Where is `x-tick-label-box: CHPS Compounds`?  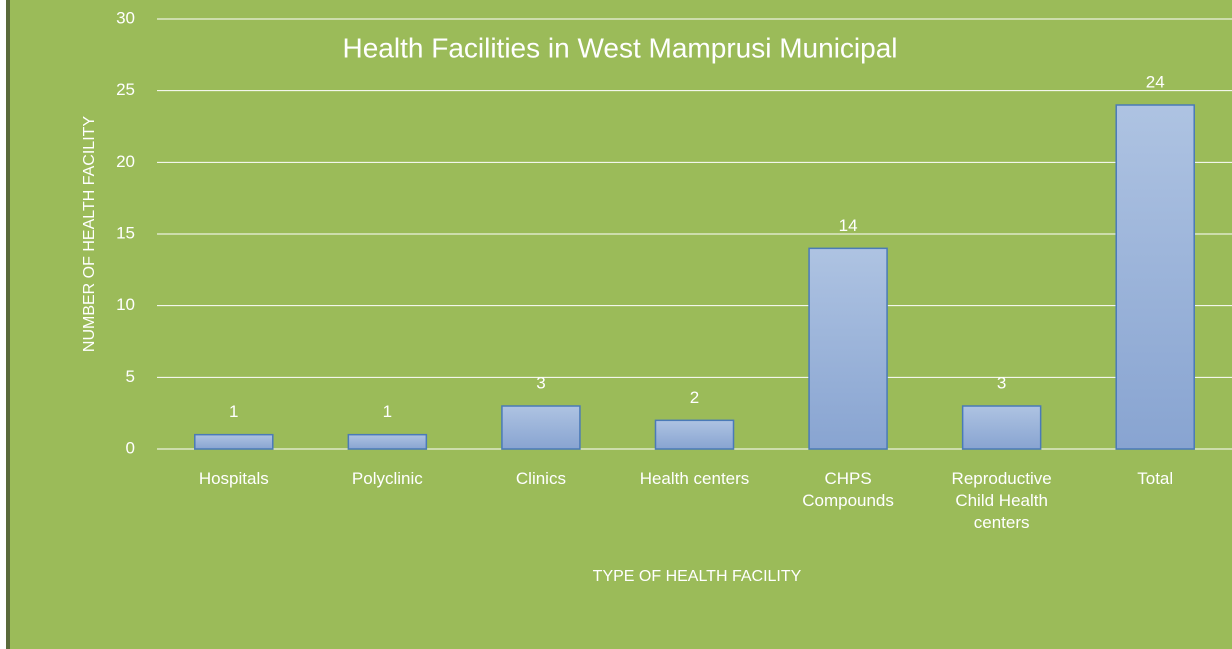
x-tick-label-box: CHPS Compounds is located at coordinates (848, 489).